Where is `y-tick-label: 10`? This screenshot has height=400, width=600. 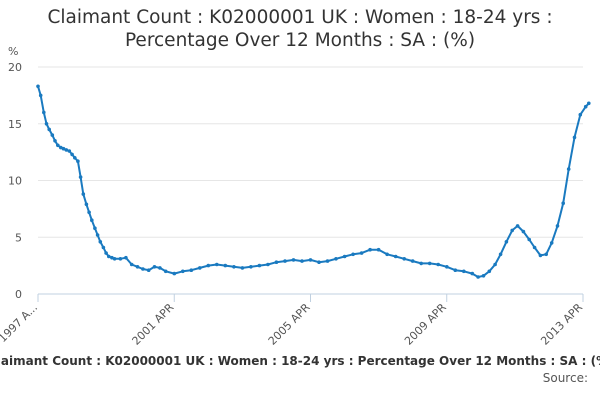
y-tick-label: 10 is located at coordinates (15, 181).